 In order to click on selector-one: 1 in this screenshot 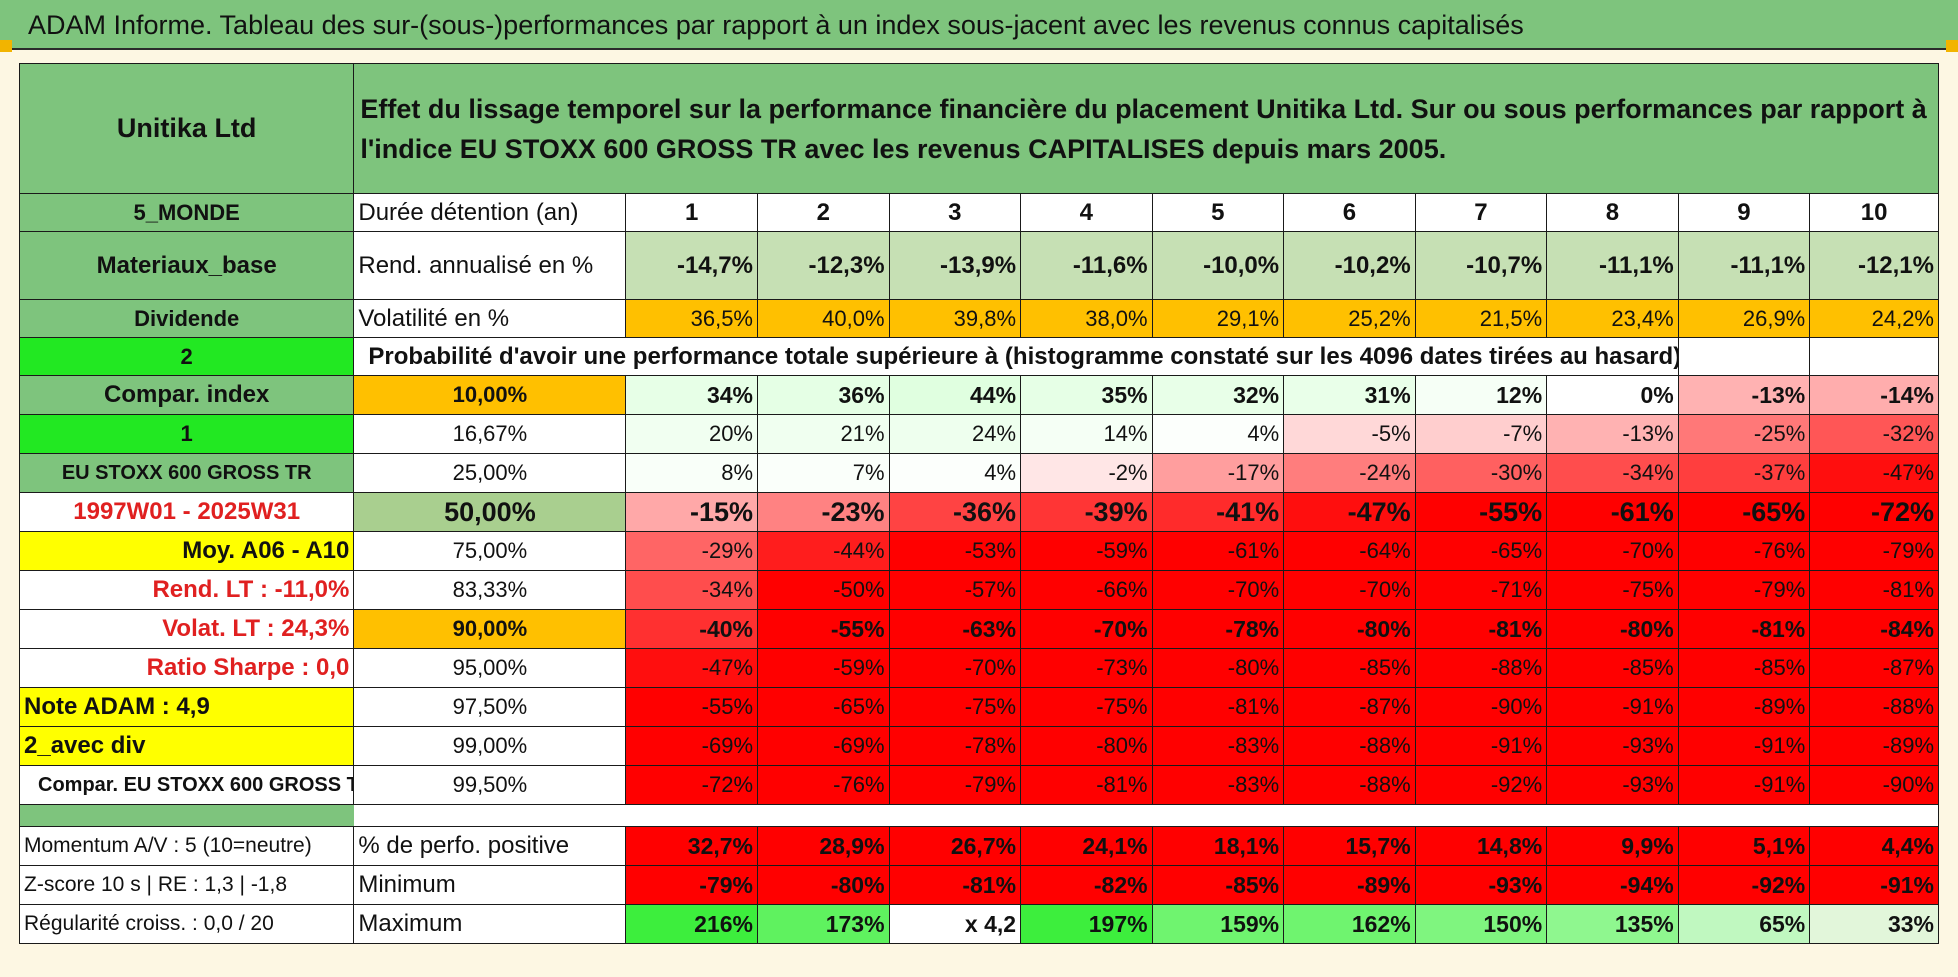, I will do `click(186, 434)`.